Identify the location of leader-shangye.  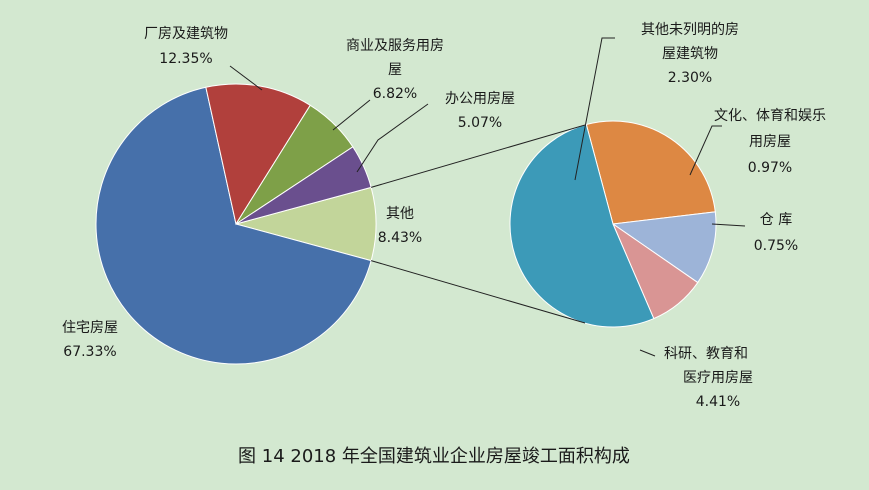
(351, 115).